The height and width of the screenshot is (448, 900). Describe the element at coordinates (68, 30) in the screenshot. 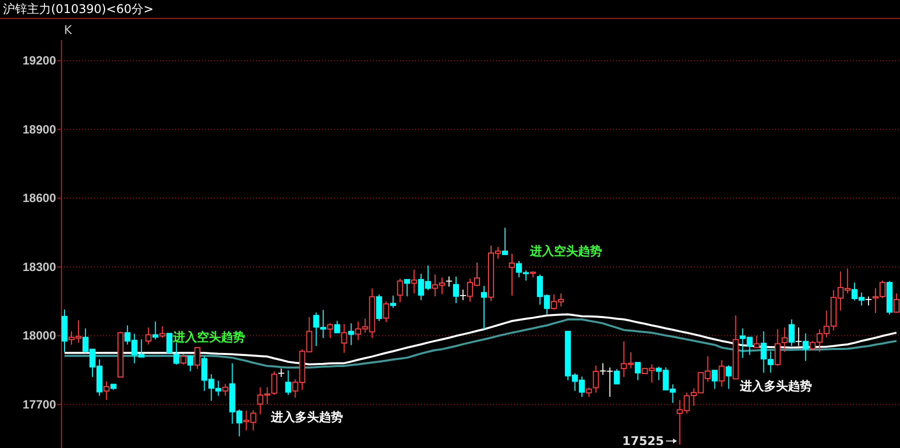

I see `chart-subtitle: K` at that location.